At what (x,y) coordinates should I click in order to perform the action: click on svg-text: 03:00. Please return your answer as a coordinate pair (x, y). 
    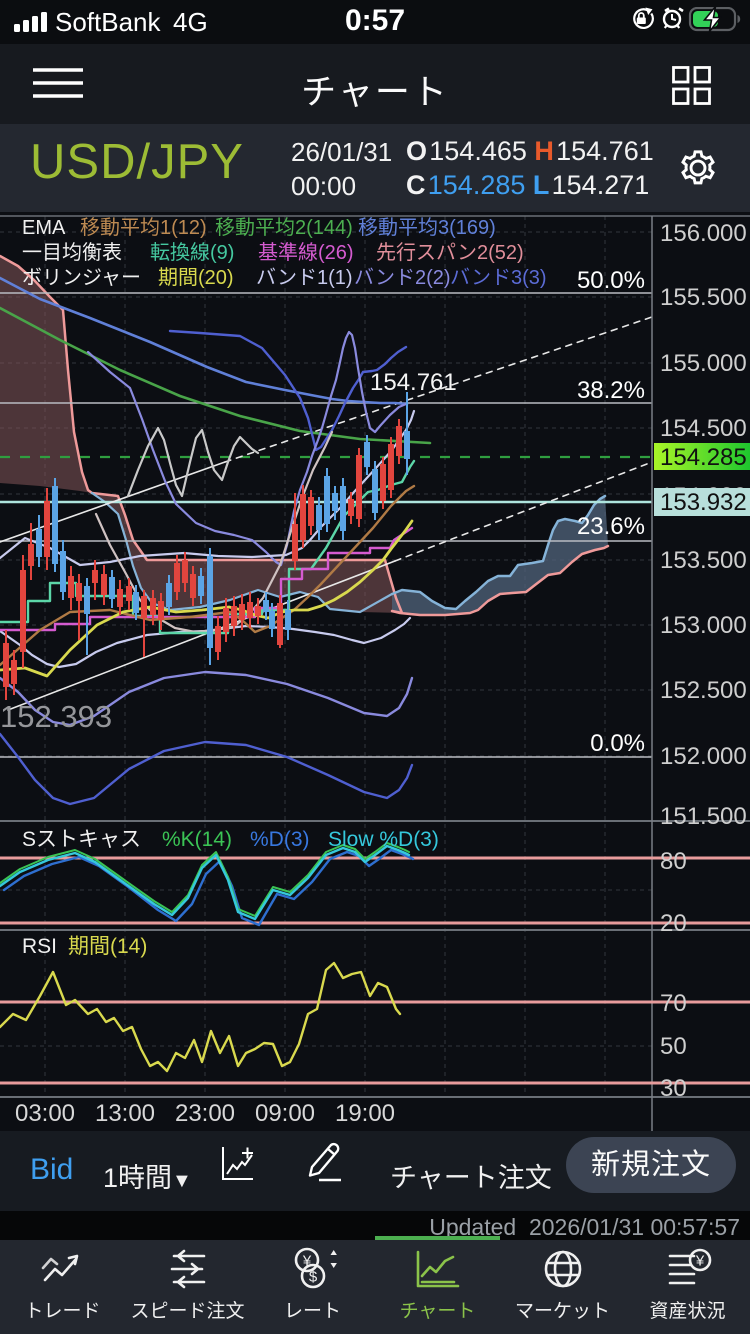
    Looking at the image, I should click on (45, 1113).